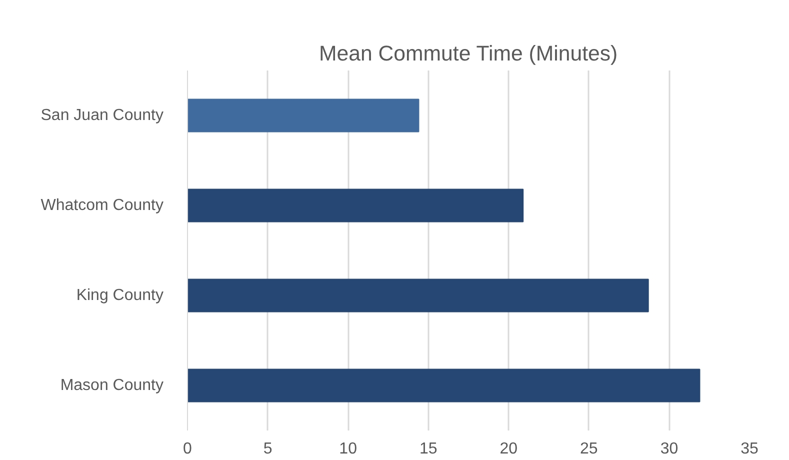 The height and width of the screenshot is (460, 789). Describe the element at coordinates (112, 385) in the screenshot. I see `y-tick-label: Mason County` at that location.